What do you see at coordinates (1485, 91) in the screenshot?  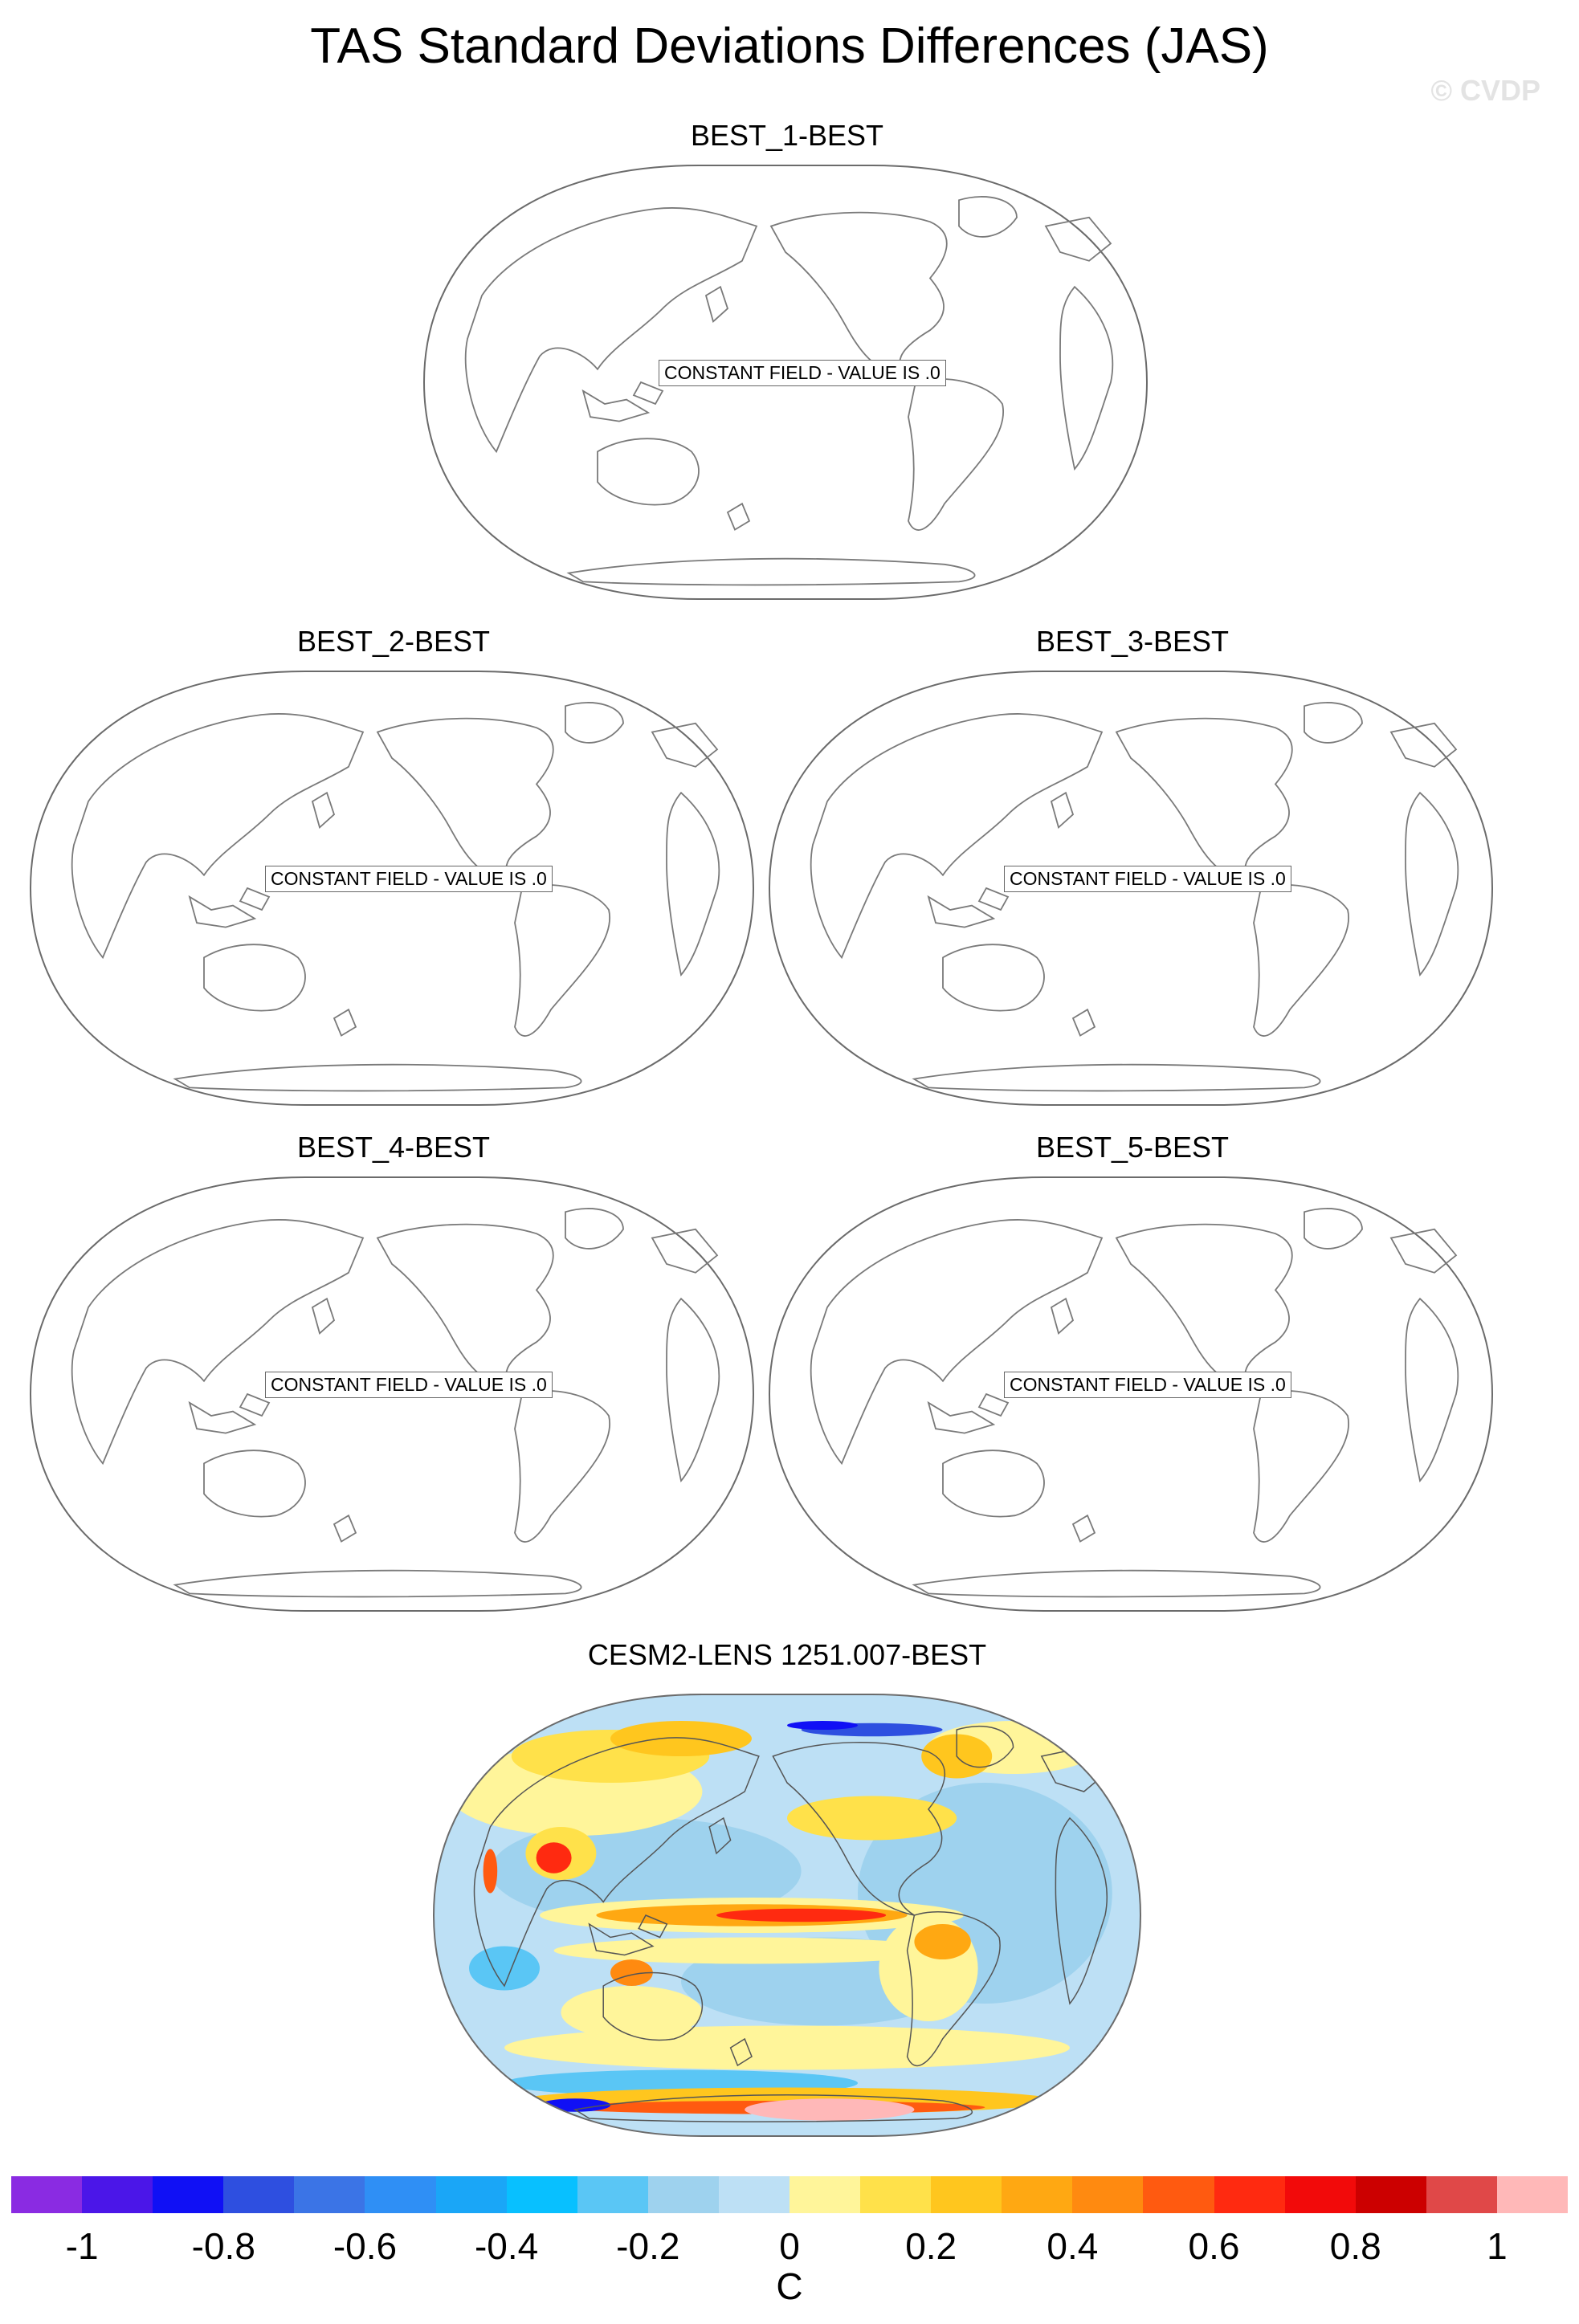 I see `watermark: © CVDP` at bounding box center [1485, 91].